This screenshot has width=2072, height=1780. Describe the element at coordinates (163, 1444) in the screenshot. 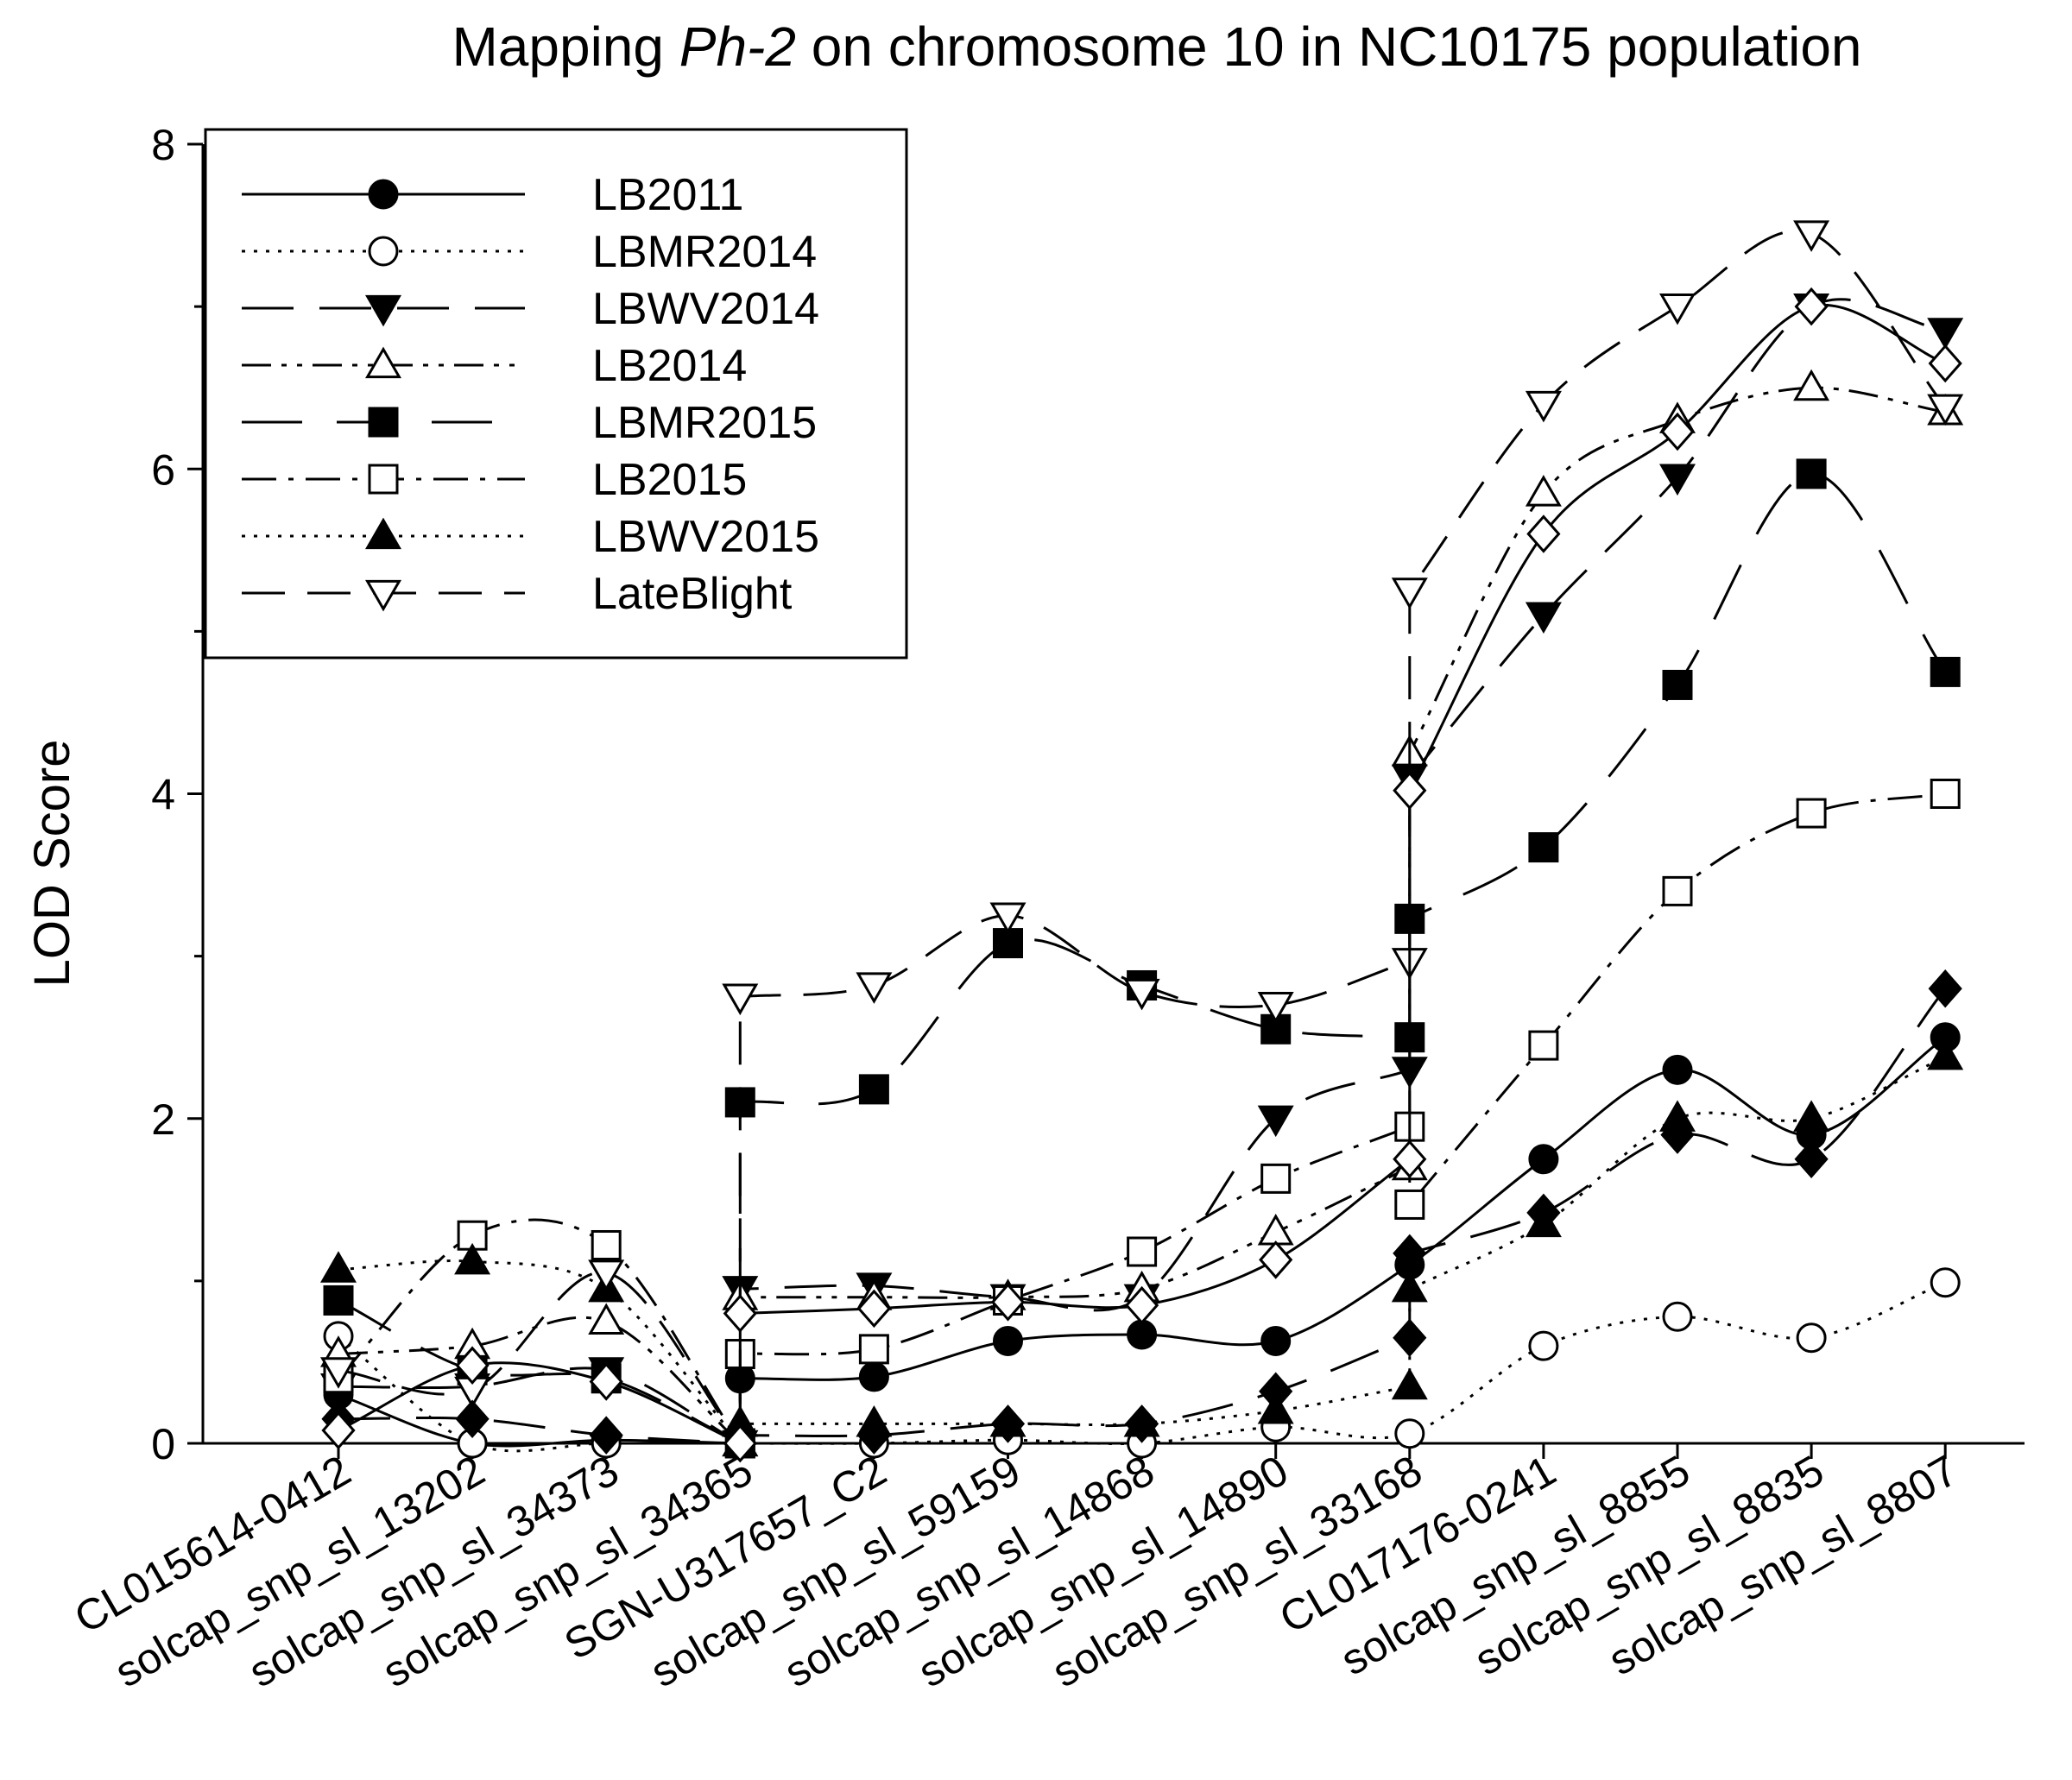

I see `y-tick-label: 0` at that location.